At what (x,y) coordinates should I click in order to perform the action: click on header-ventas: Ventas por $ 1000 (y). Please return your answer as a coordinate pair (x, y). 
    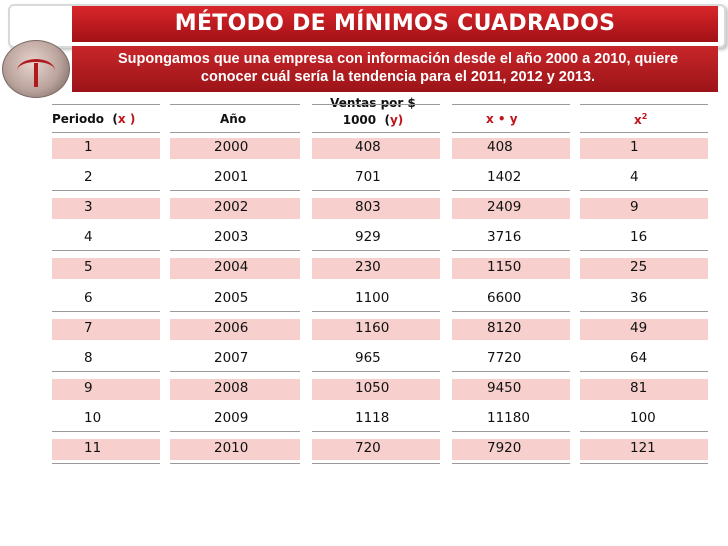
    Looking at the image, I should click on (373, 111).